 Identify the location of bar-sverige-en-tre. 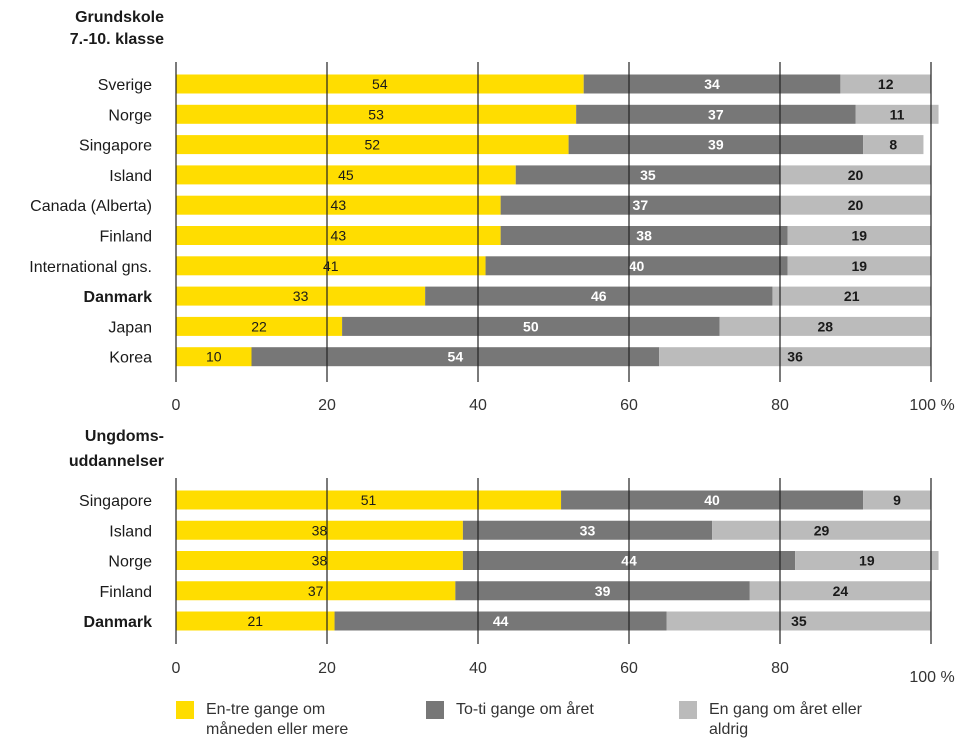
(380, 84).